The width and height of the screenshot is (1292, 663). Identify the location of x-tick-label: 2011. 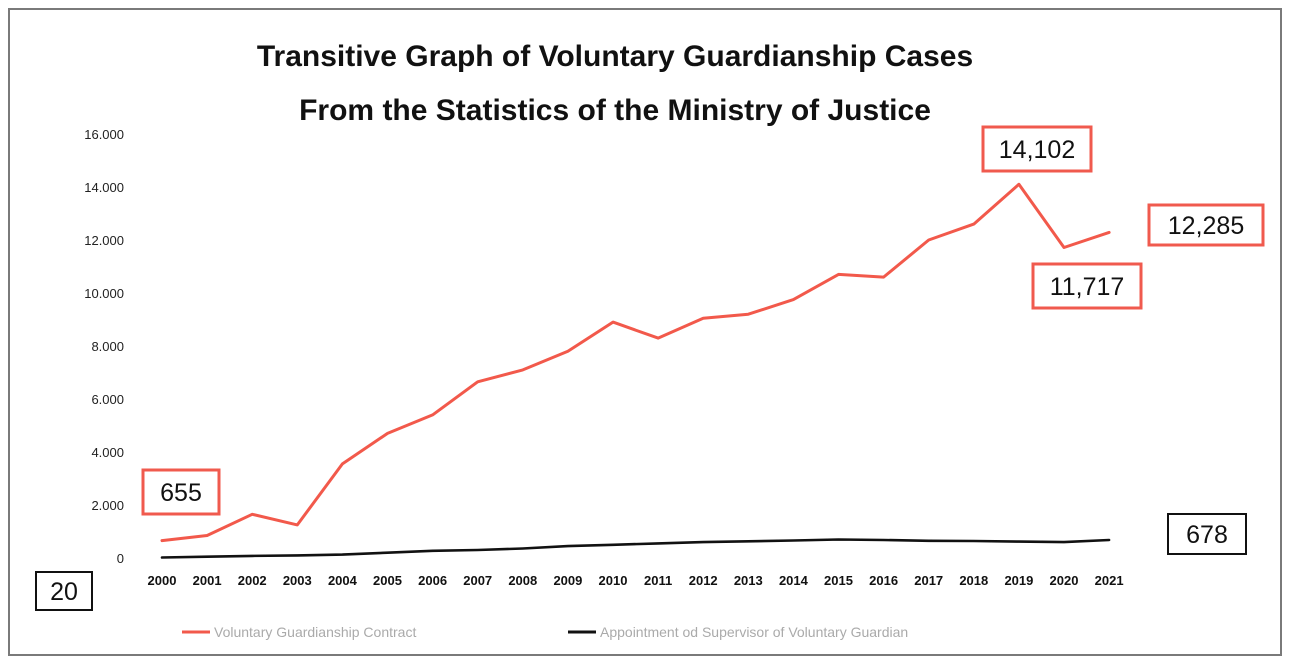
(658, 580).